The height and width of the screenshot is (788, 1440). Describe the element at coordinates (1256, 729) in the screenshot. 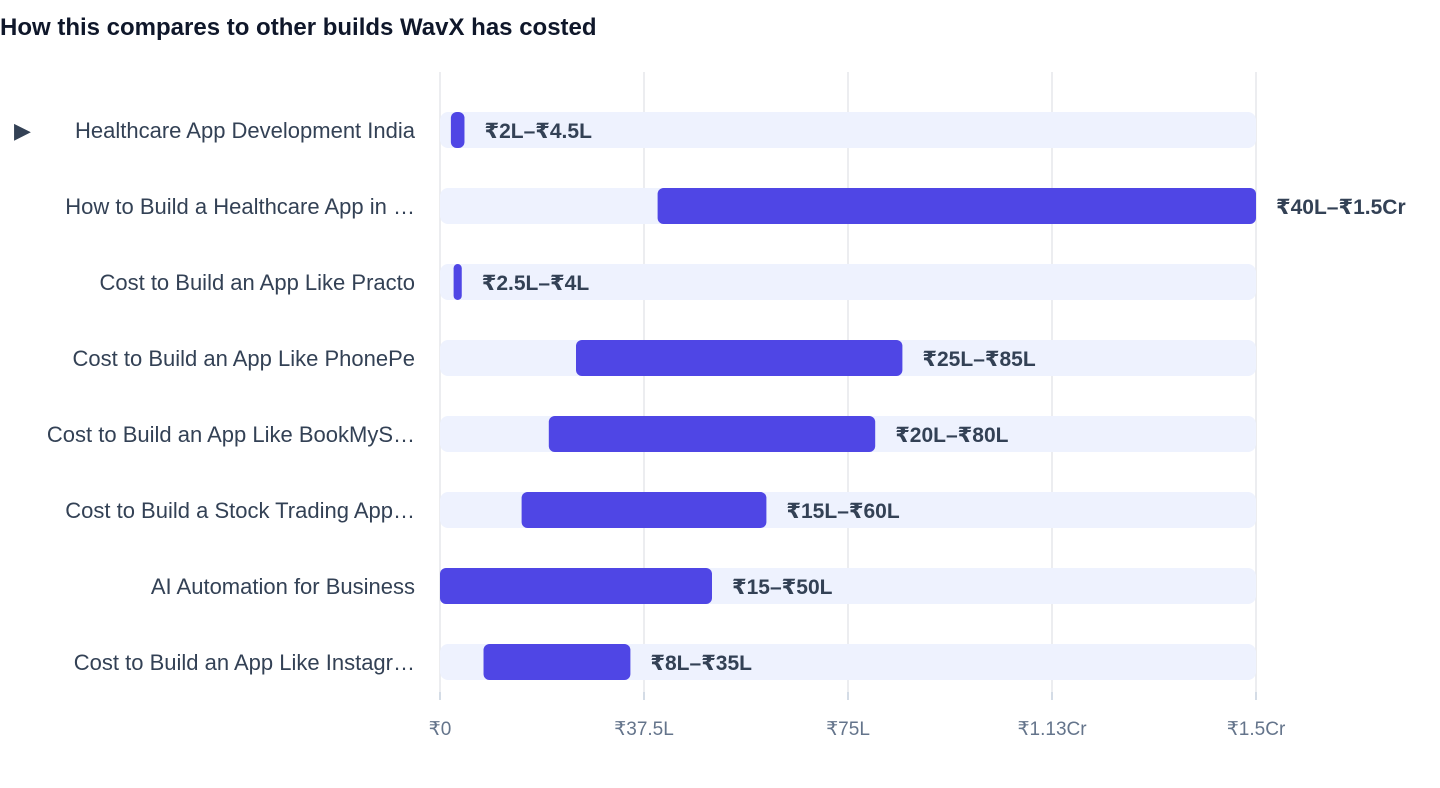

I see `x-tick-label: ₹1.5Cr` at that location.